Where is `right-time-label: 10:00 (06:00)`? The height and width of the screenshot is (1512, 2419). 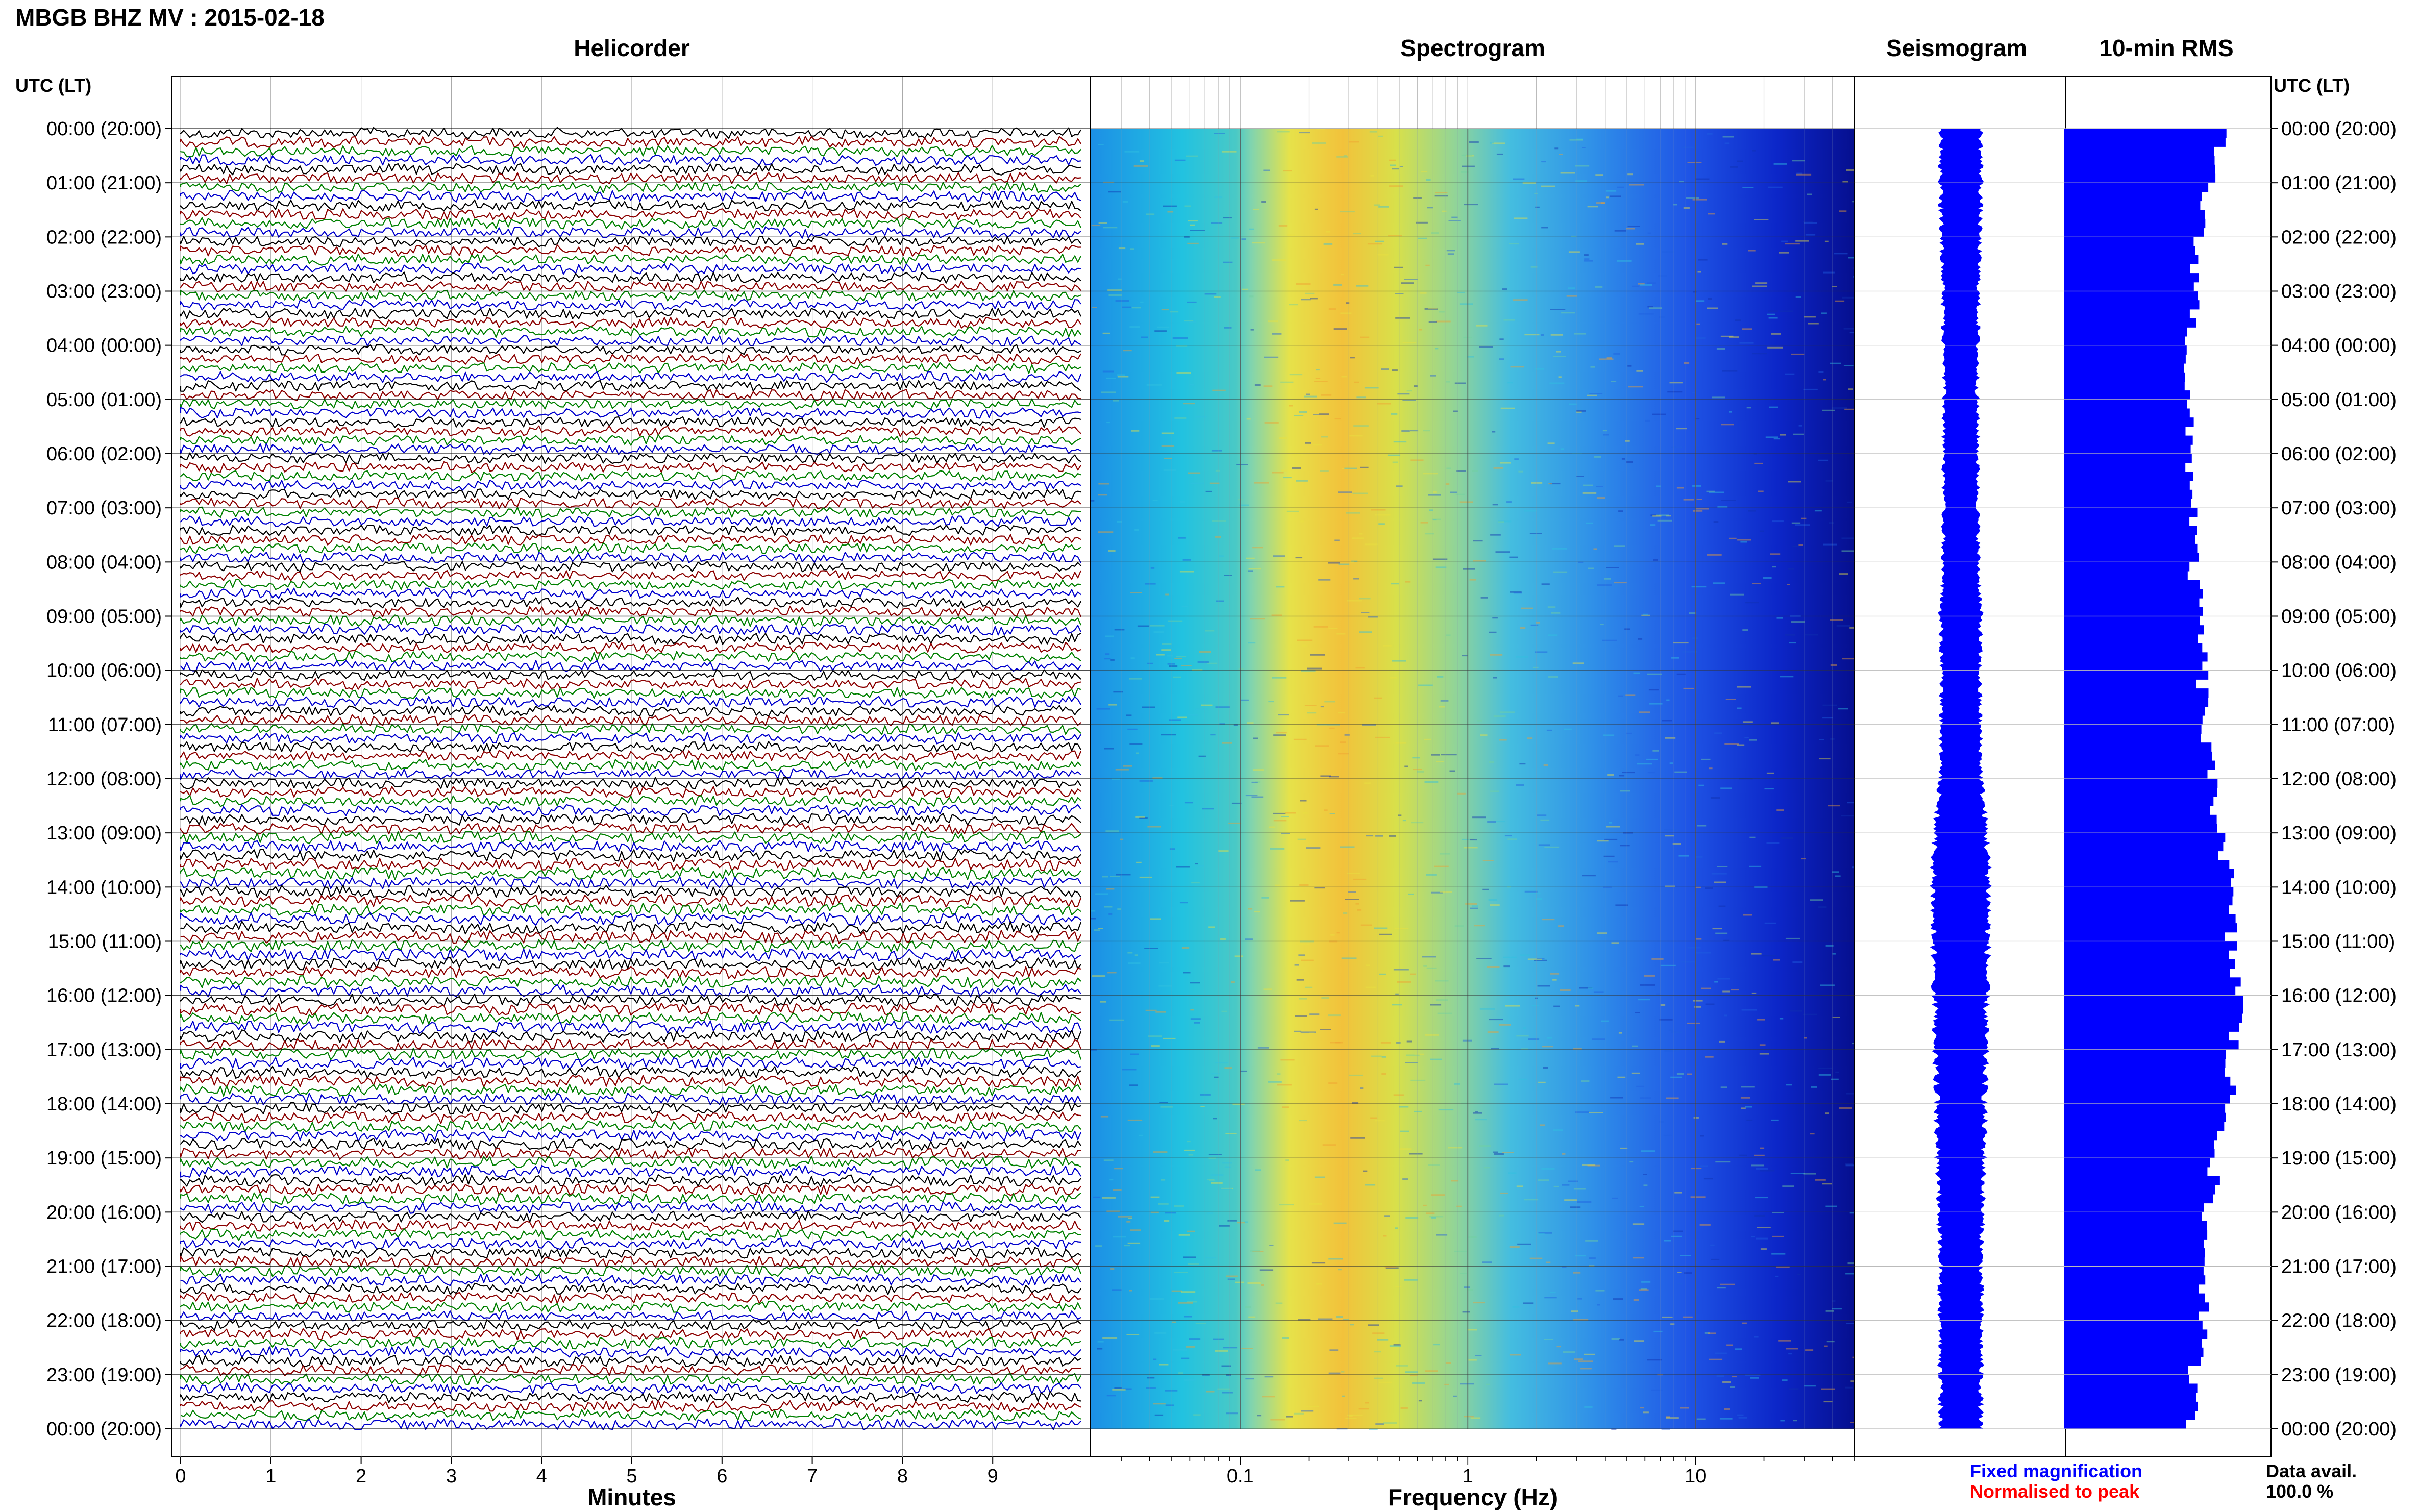
right-time-label: 10:00 (06:00) is located at coordinates (2339, 671).